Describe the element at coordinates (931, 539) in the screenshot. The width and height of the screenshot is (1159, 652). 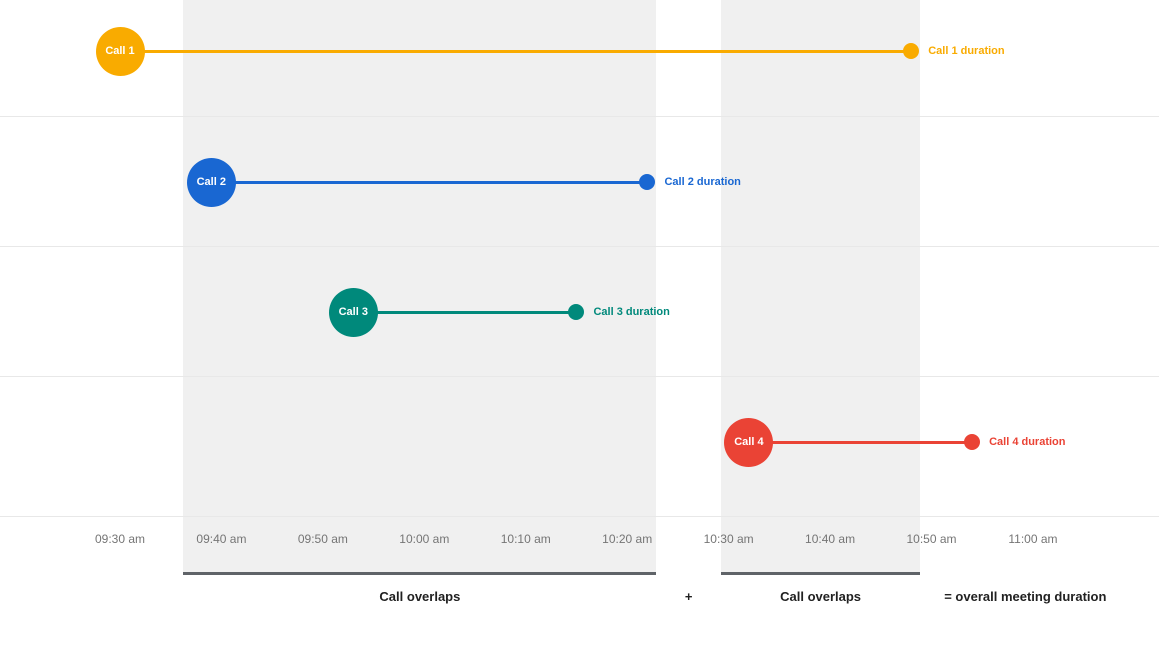
I see `x-axis-tick-label: 10:50 am` at that location.